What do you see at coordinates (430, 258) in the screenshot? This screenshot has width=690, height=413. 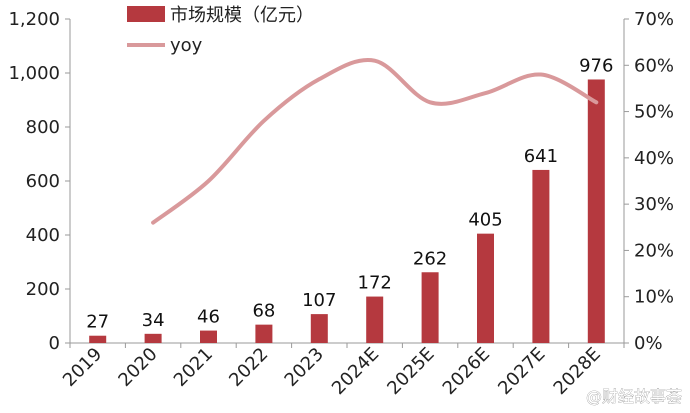 I see `bar-data-label: 262` at bounding box center [430, 258].